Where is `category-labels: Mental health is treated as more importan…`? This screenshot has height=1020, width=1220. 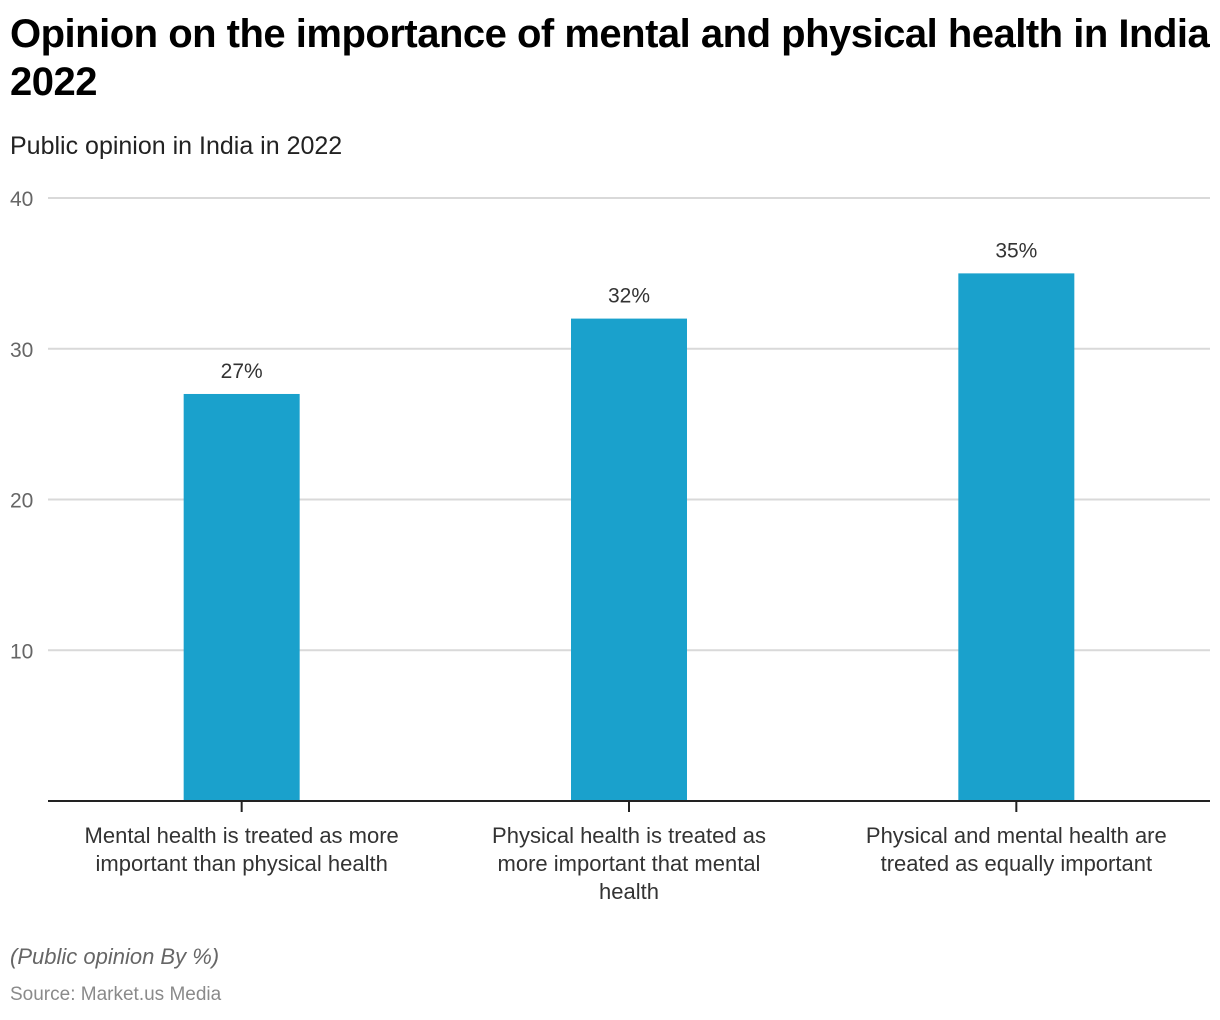
category-labels: Mental health is treated as more importan… is located at coordinates (626, 863).